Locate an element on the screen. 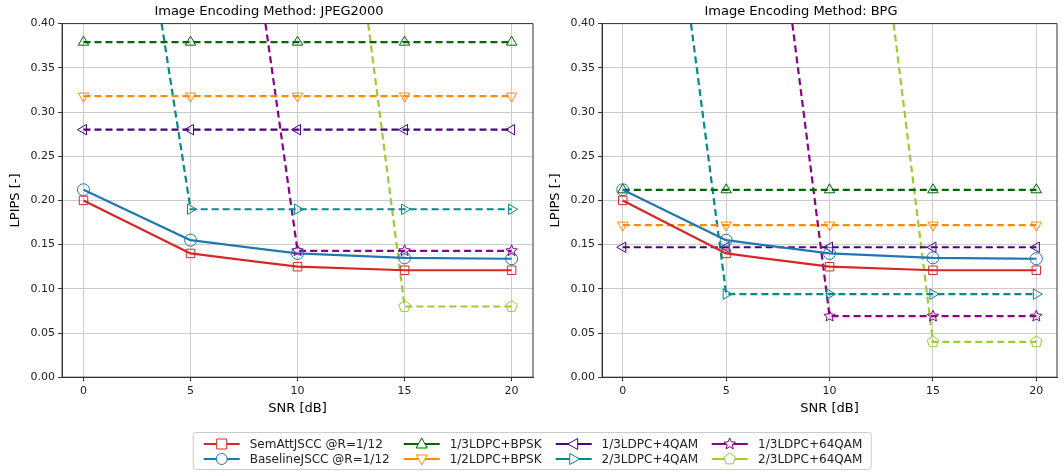 This screenshot has width=1064, height=473. legend-label: 1/3LDPC+64QAM is located at coordinates (810, 443).